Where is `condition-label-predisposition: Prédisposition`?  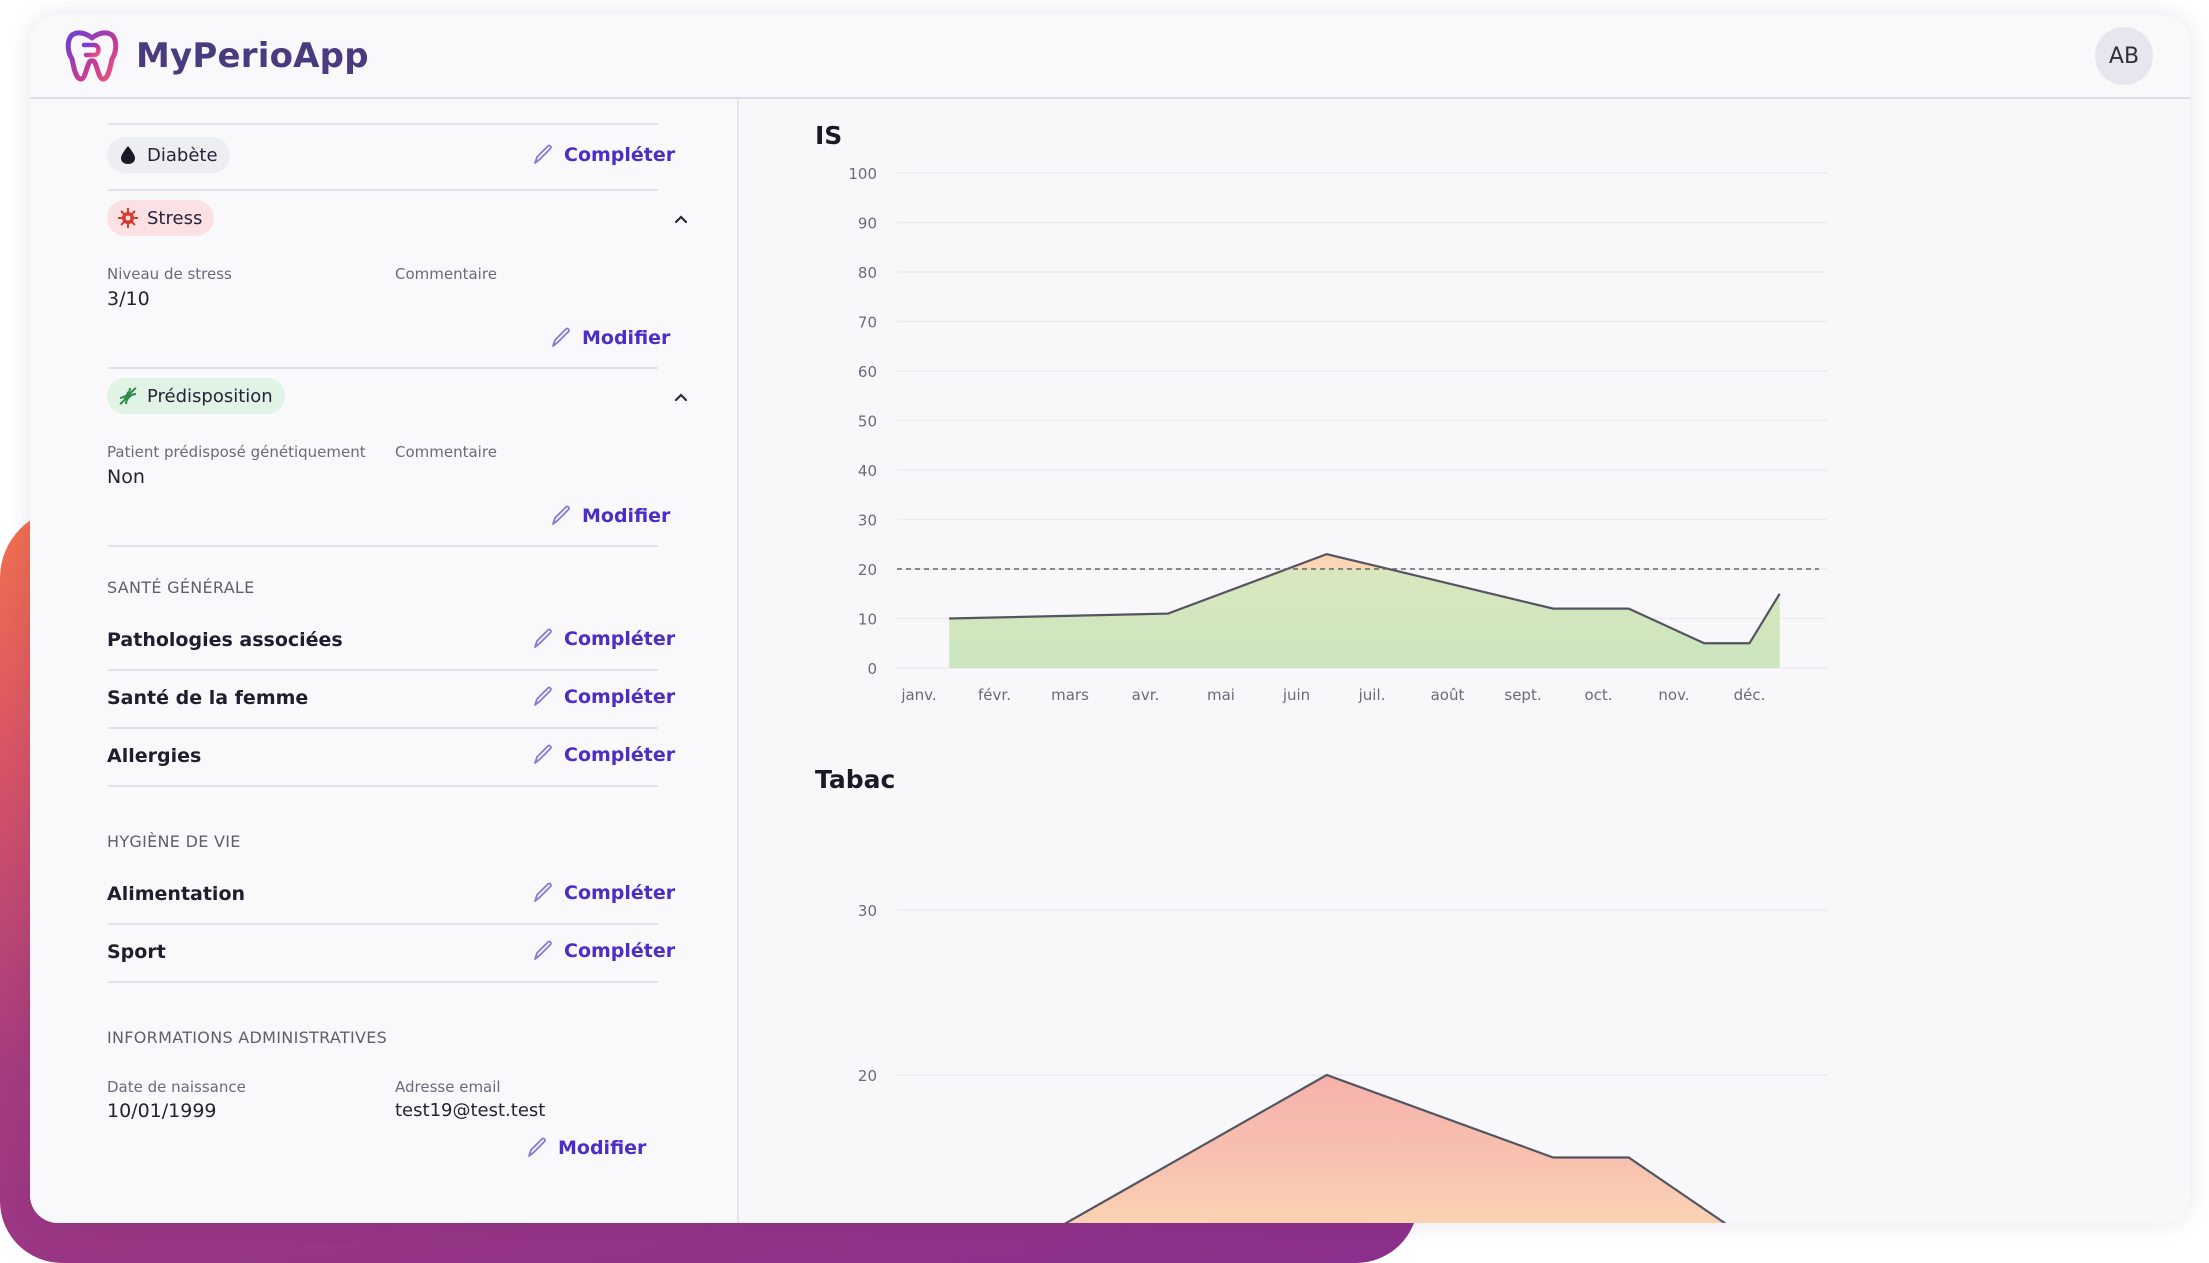
condition-label-predisposition: Prédisposition is located at coordinates (210, 396).